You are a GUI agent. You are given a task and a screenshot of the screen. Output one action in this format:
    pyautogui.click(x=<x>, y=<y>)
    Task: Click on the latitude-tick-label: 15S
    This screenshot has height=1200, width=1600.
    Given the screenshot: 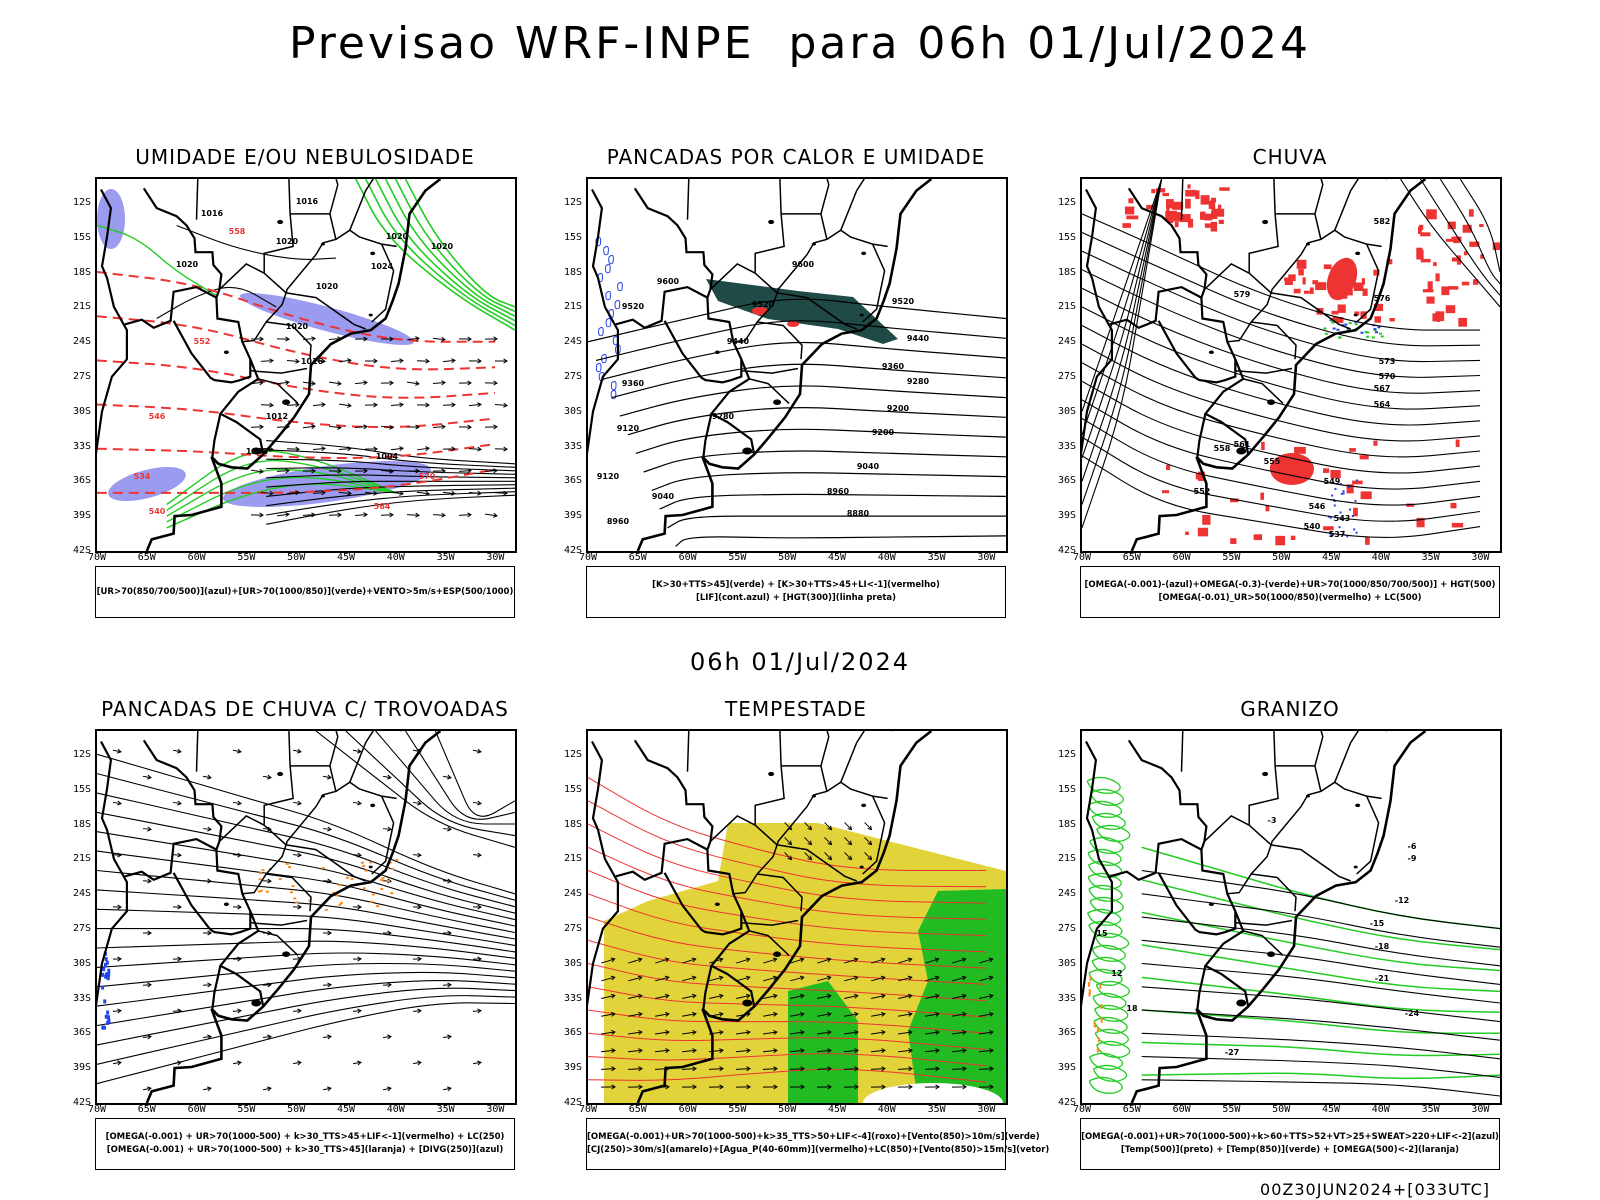 What is the action you would take?
    pyautogui.click(x=572, y=789)
    